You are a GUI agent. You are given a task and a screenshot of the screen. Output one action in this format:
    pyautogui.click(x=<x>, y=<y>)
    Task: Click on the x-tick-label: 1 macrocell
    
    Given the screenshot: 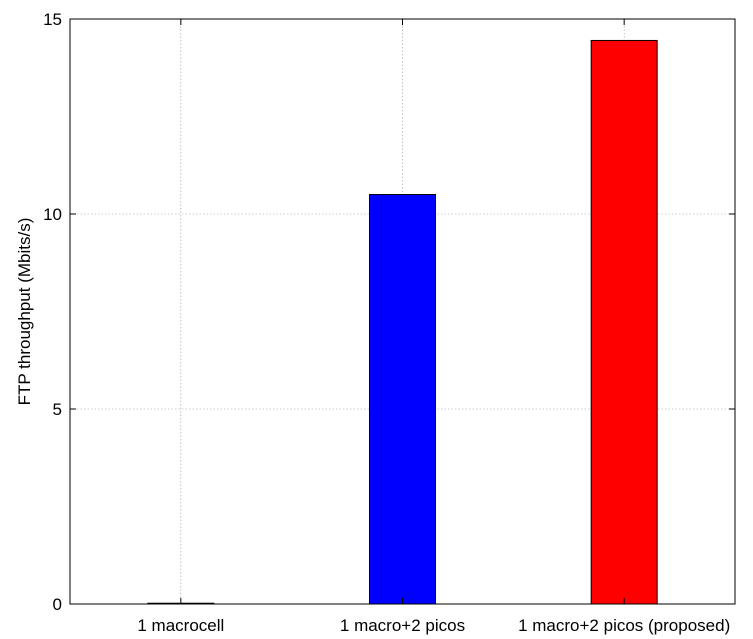 What is the action you would take?
    pyautogui.click(x=180, y=625)
    